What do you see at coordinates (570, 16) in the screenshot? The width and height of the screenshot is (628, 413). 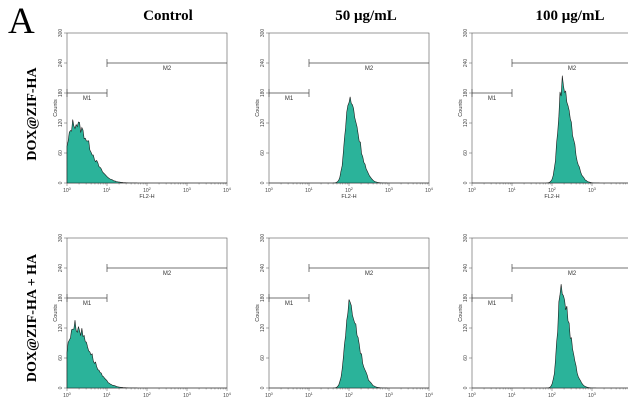 I see `column-title-100: 100 μg/mL` at bounding box center [570, 16].